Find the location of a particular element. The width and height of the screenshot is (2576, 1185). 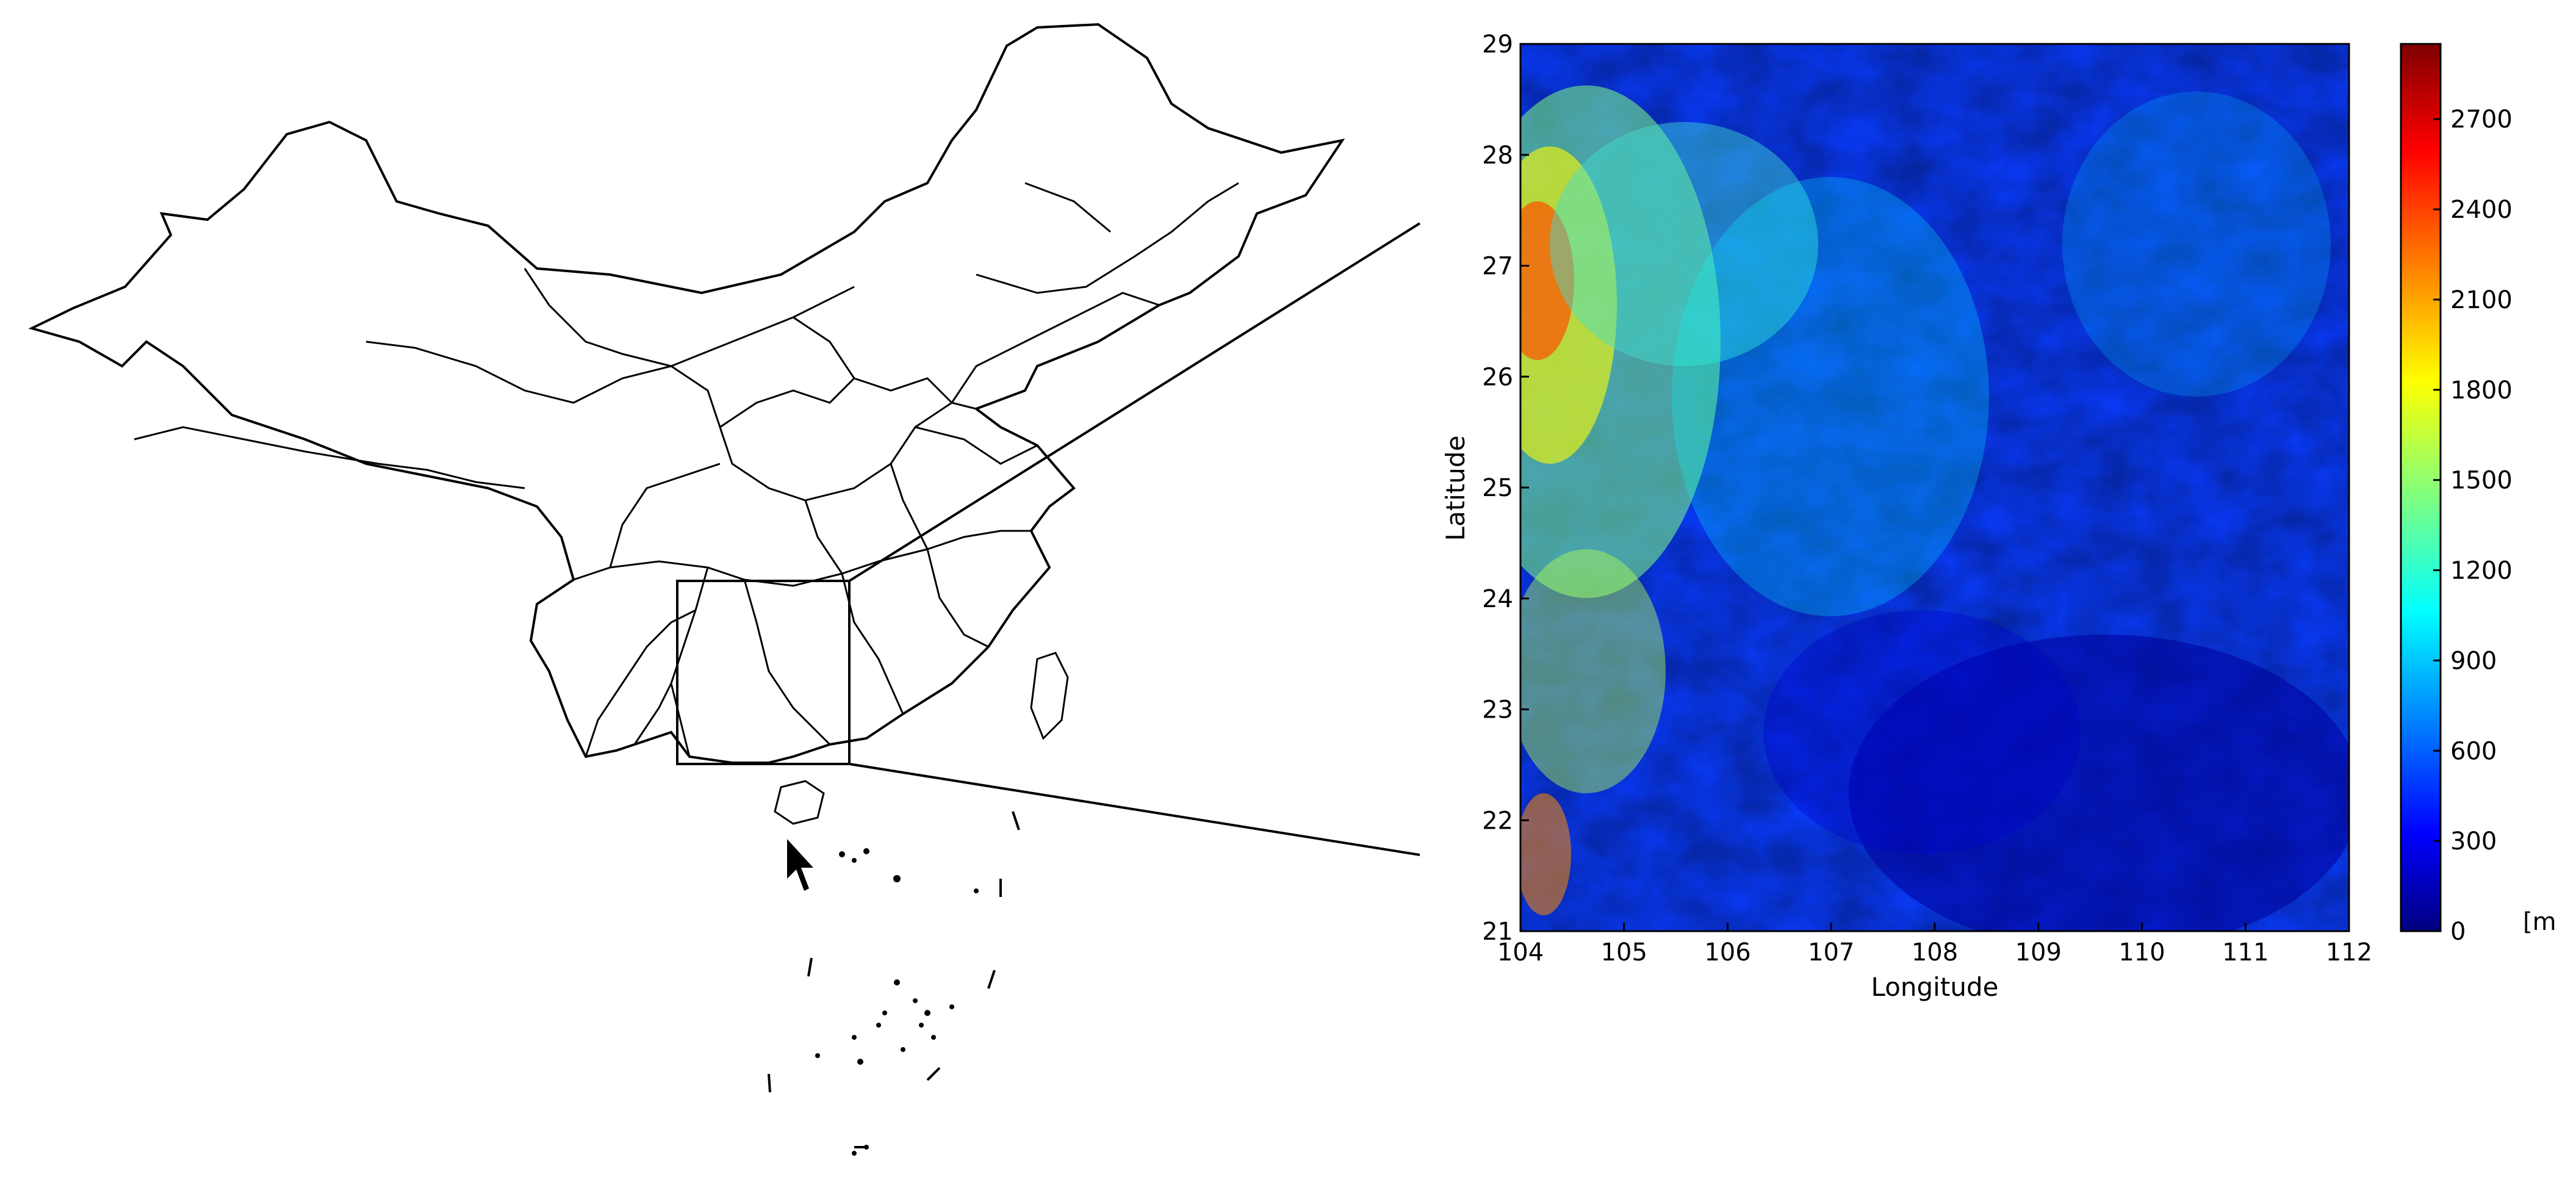

colorbar-tick-label: 600 is located at coordinates (2473, 751).